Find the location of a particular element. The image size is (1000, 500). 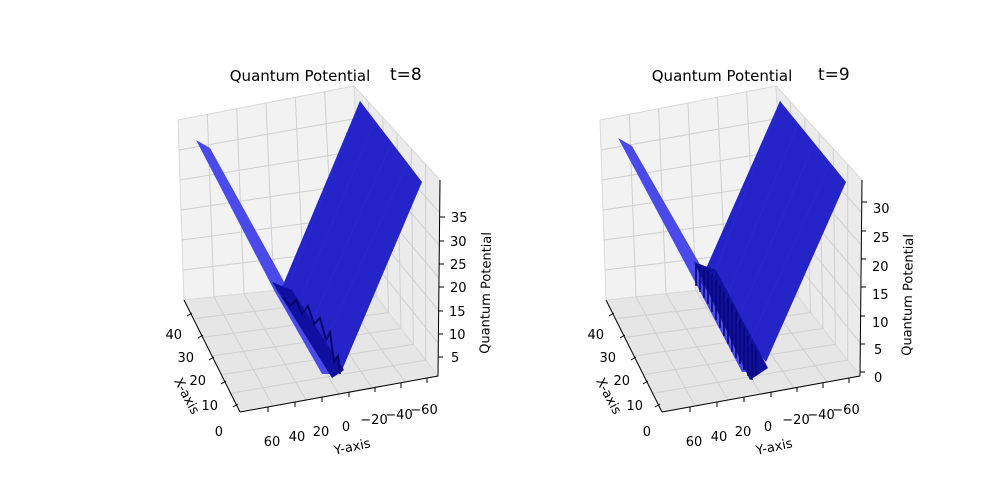

time-label: t=8 is located at coordinates (406, 75).